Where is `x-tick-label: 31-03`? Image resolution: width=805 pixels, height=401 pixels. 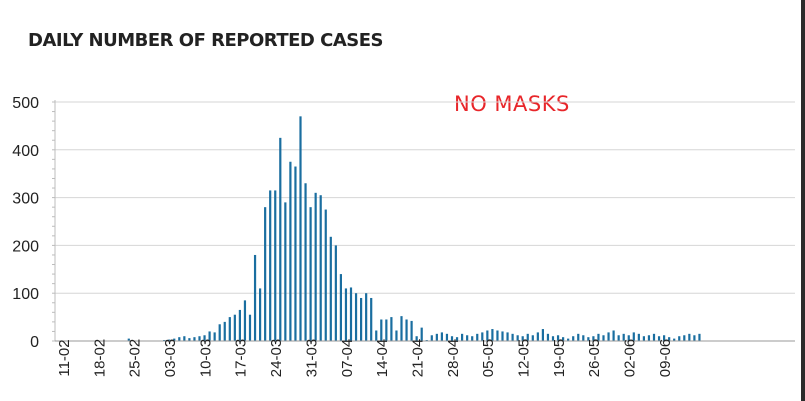
x-tick-label: 31-03 is located at coordinates (311, 358).